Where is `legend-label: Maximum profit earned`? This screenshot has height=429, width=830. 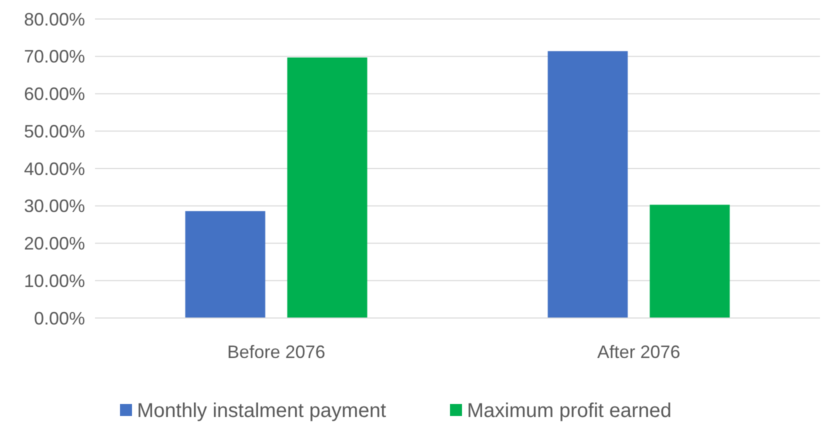
legend-label: Maximum profit earned is located at coordinates (569, 411).